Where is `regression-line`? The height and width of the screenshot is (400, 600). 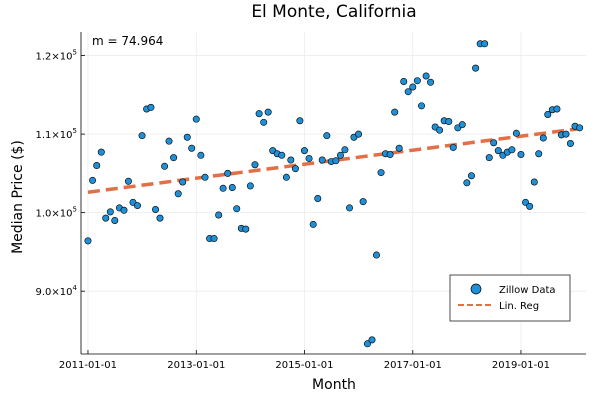 regression-line is located at coordinates (333, 160).